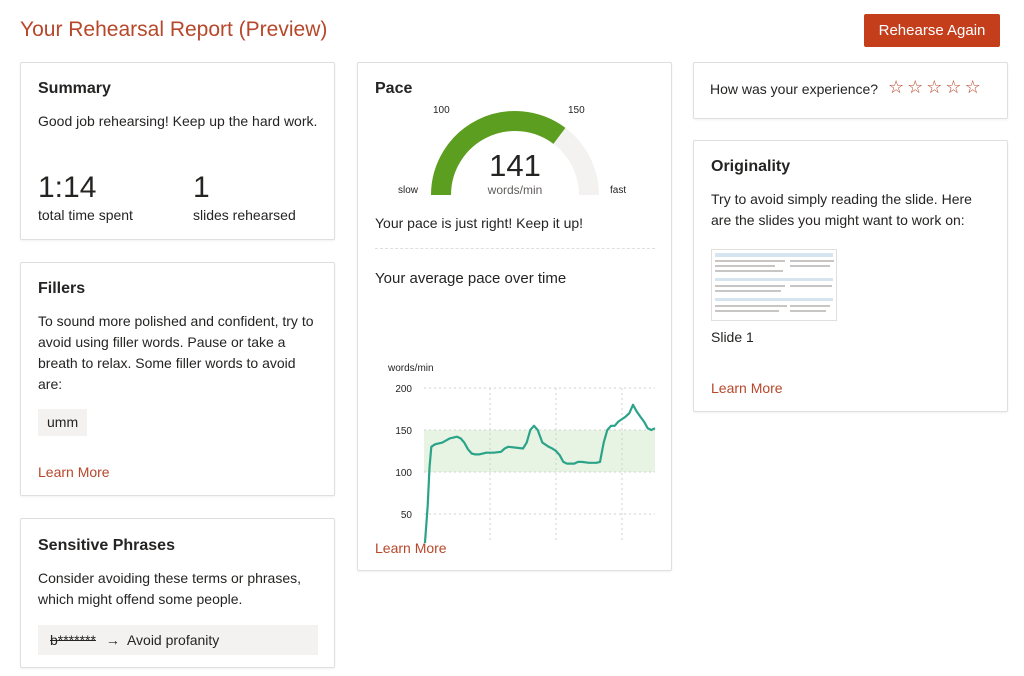 This screenshot has height=676, width=1024. I want to click on total-time-label: total time spent, so click(85, 215).